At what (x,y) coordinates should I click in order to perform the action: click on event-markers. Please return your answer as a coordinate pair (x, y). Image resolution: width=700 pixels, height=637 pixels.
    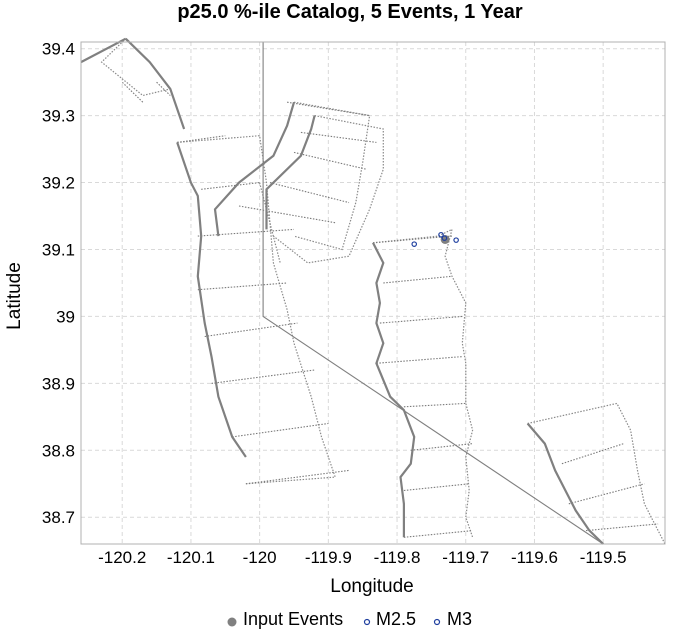
    Looking at the image, I should click on (435, 239).